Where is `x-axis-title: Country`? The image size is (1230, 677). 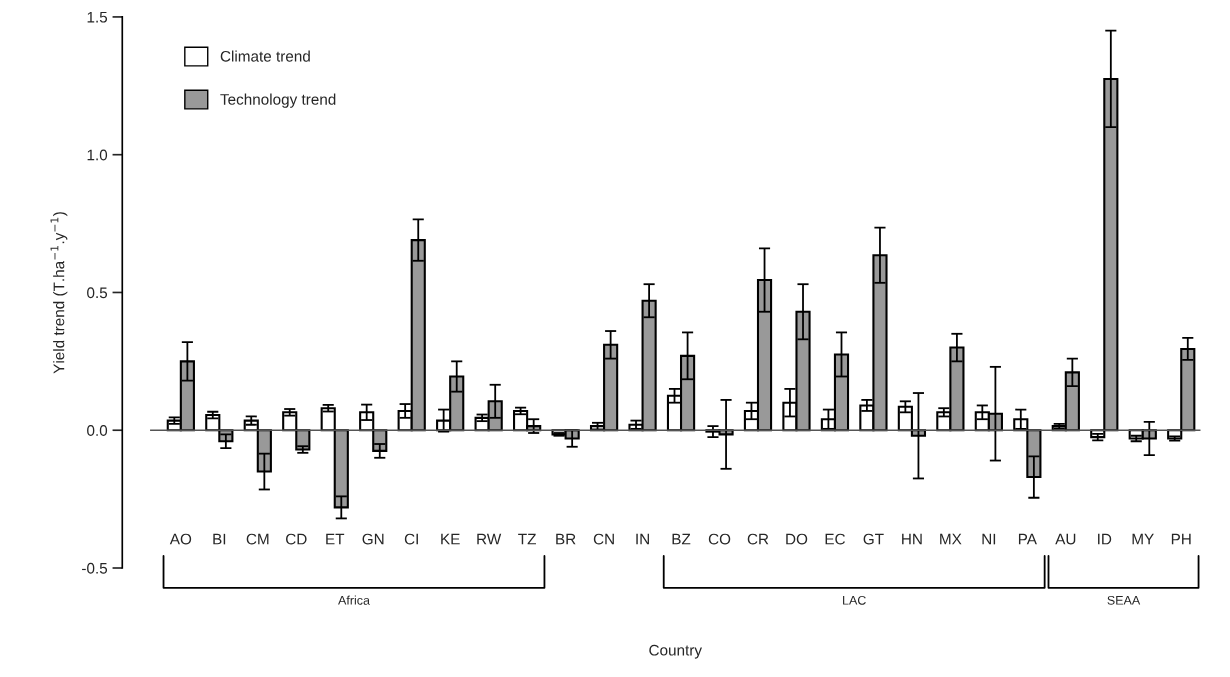 x-axis-title: Country is located at coordinates (675, 651).